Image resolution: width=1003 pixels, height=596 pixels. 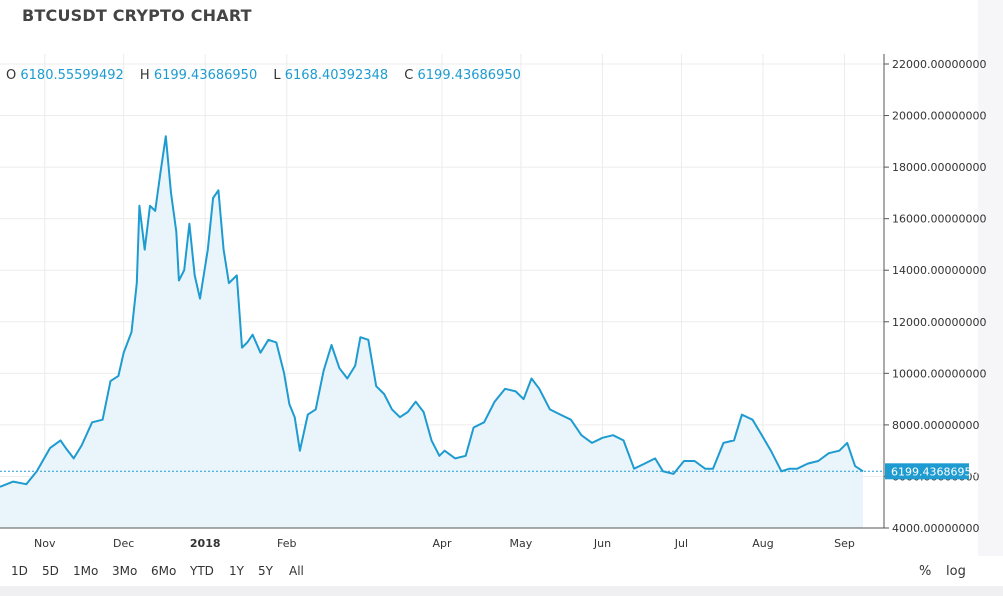 I want to click on log-toggle: log, so click(x=956, y=571).